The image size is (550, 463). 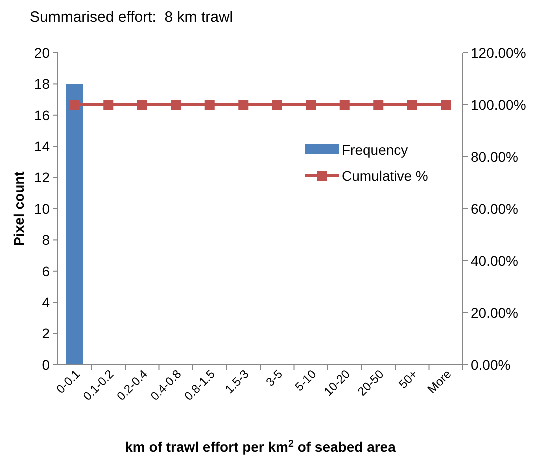 I want to click on legend-label: Frequency, so click(x=375, y=150).